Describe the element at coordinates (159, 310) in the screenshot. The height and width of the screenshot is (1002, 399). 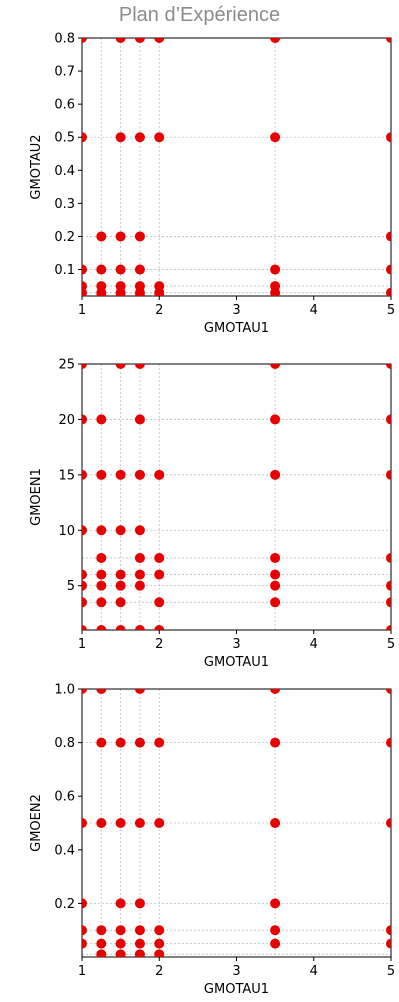
I see `x-tick-label: 2` at that location.